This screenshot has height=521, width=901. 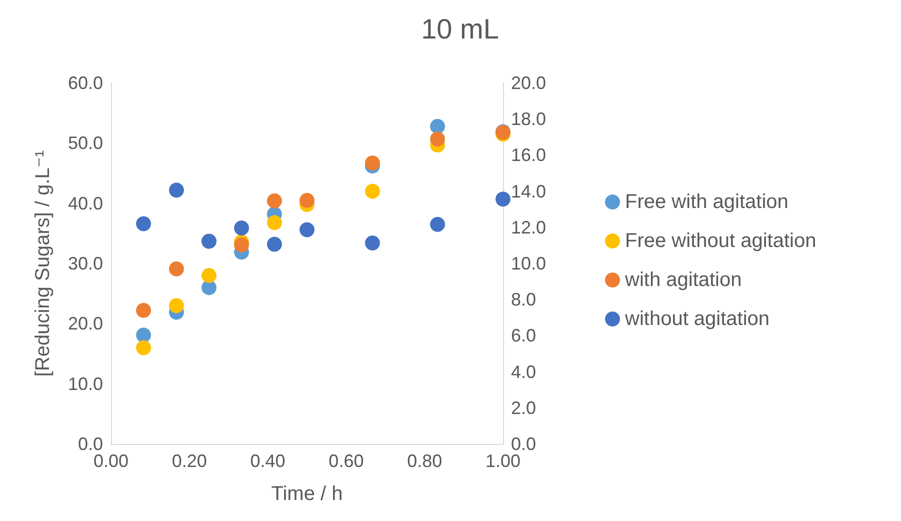 I want to click on y-tick-label: 20.0, so click(x=85, y=324).